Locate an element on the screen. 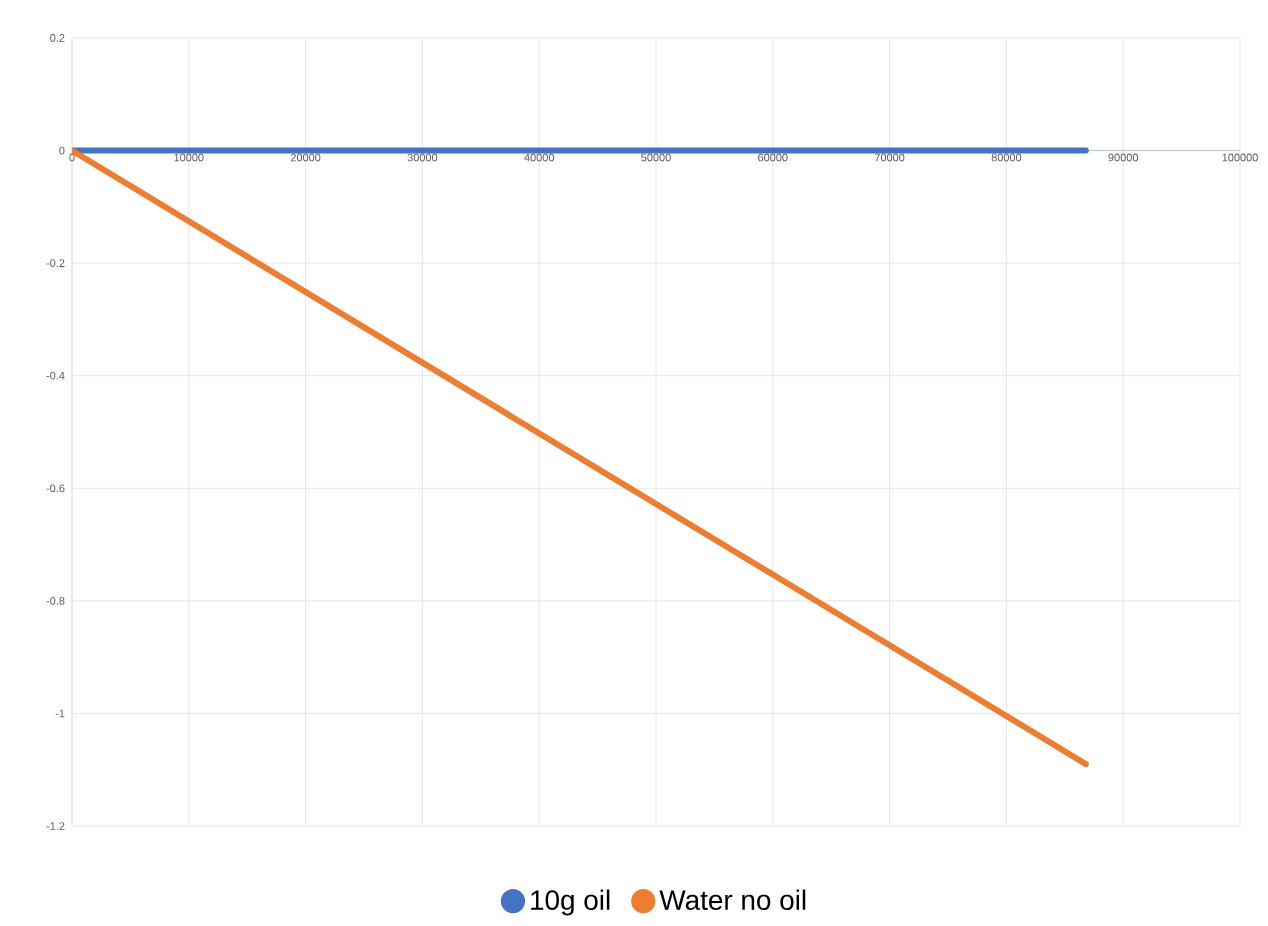 Image resolution: width=1268 pixels, height=926 pixels. legend-label: 10g oil is located at coordinates (570, 902).